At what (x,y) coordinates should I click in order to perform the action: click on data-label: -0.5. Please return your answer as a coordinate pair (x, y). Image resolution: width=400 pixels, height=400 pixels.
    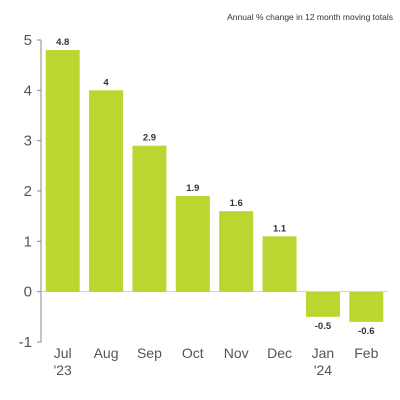
    Looking at the image, I should click on (323, 326).